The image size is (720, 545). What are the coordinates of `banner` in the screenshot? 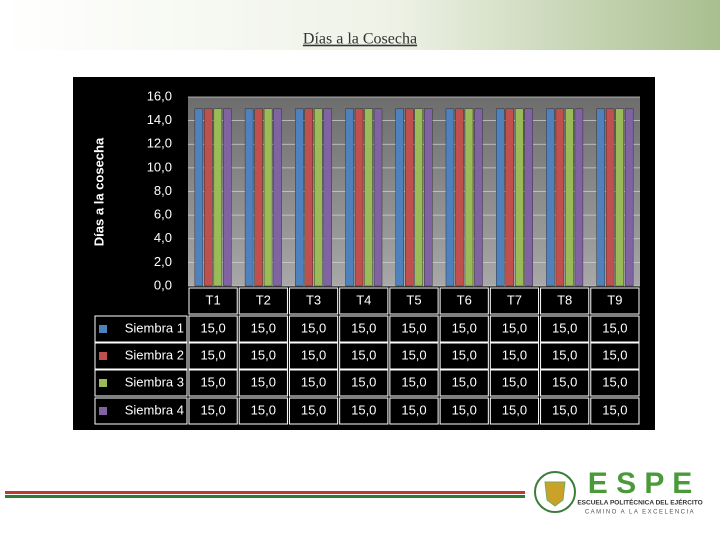 It's located at (360, 25).